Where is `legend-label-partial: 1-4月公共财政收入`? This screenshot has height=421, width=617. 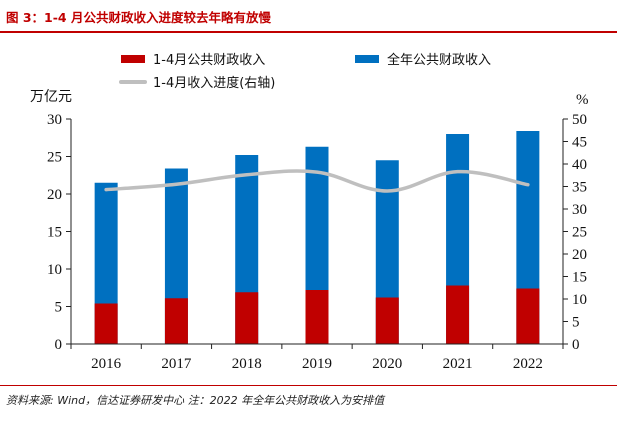
legend-label-partial: 1-4月公共财政收入 is located at coordinates (209, 60).